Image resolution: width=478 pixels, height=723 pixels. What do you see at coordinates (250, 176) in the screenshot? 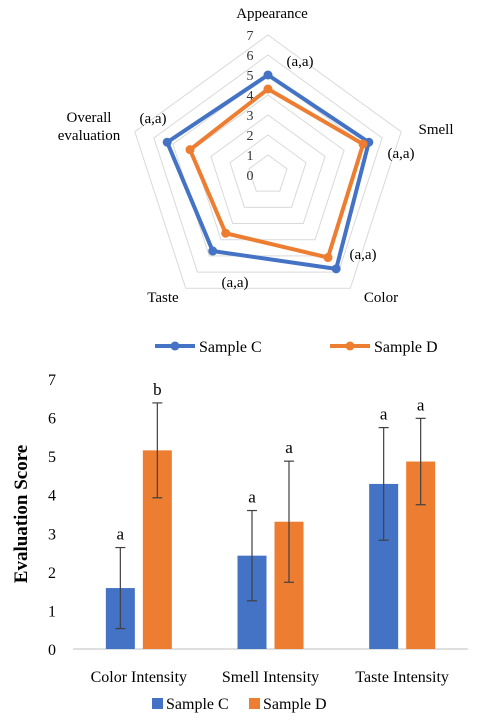
I see `radar-tick-label: 0` at bounding box center [250, 176].